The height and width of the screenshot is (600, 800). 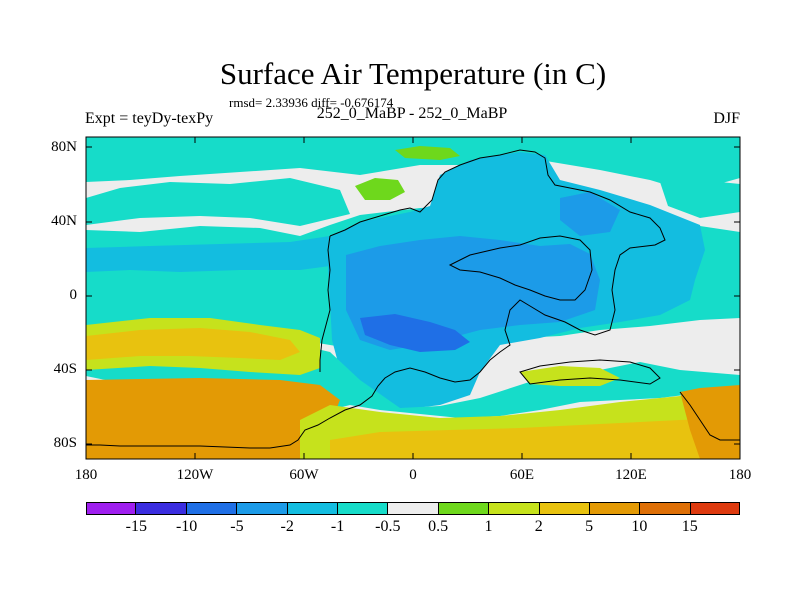 What do you see at coordinates (337, 526) in the screenshot?
I see `colorbar-label: -1` at bounding box center [337, 526].